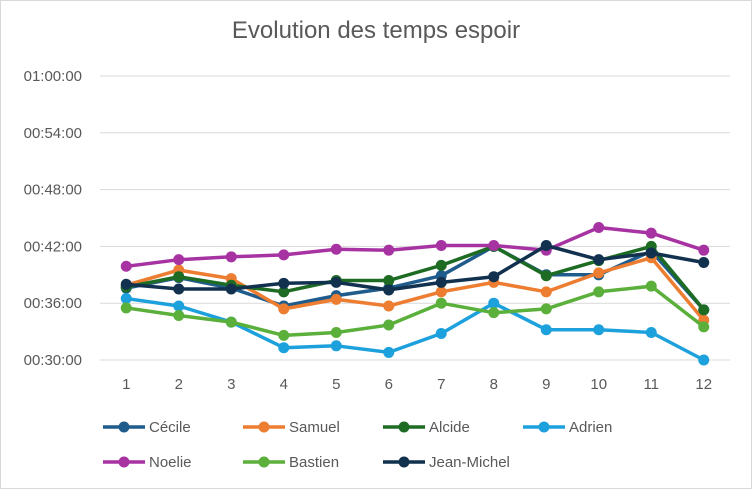 The image size is (752, 489). What do you see at coordinates (336, 384) in the screenshot?
I see `x-tick-label: 5` at bounding box center [336, 384].